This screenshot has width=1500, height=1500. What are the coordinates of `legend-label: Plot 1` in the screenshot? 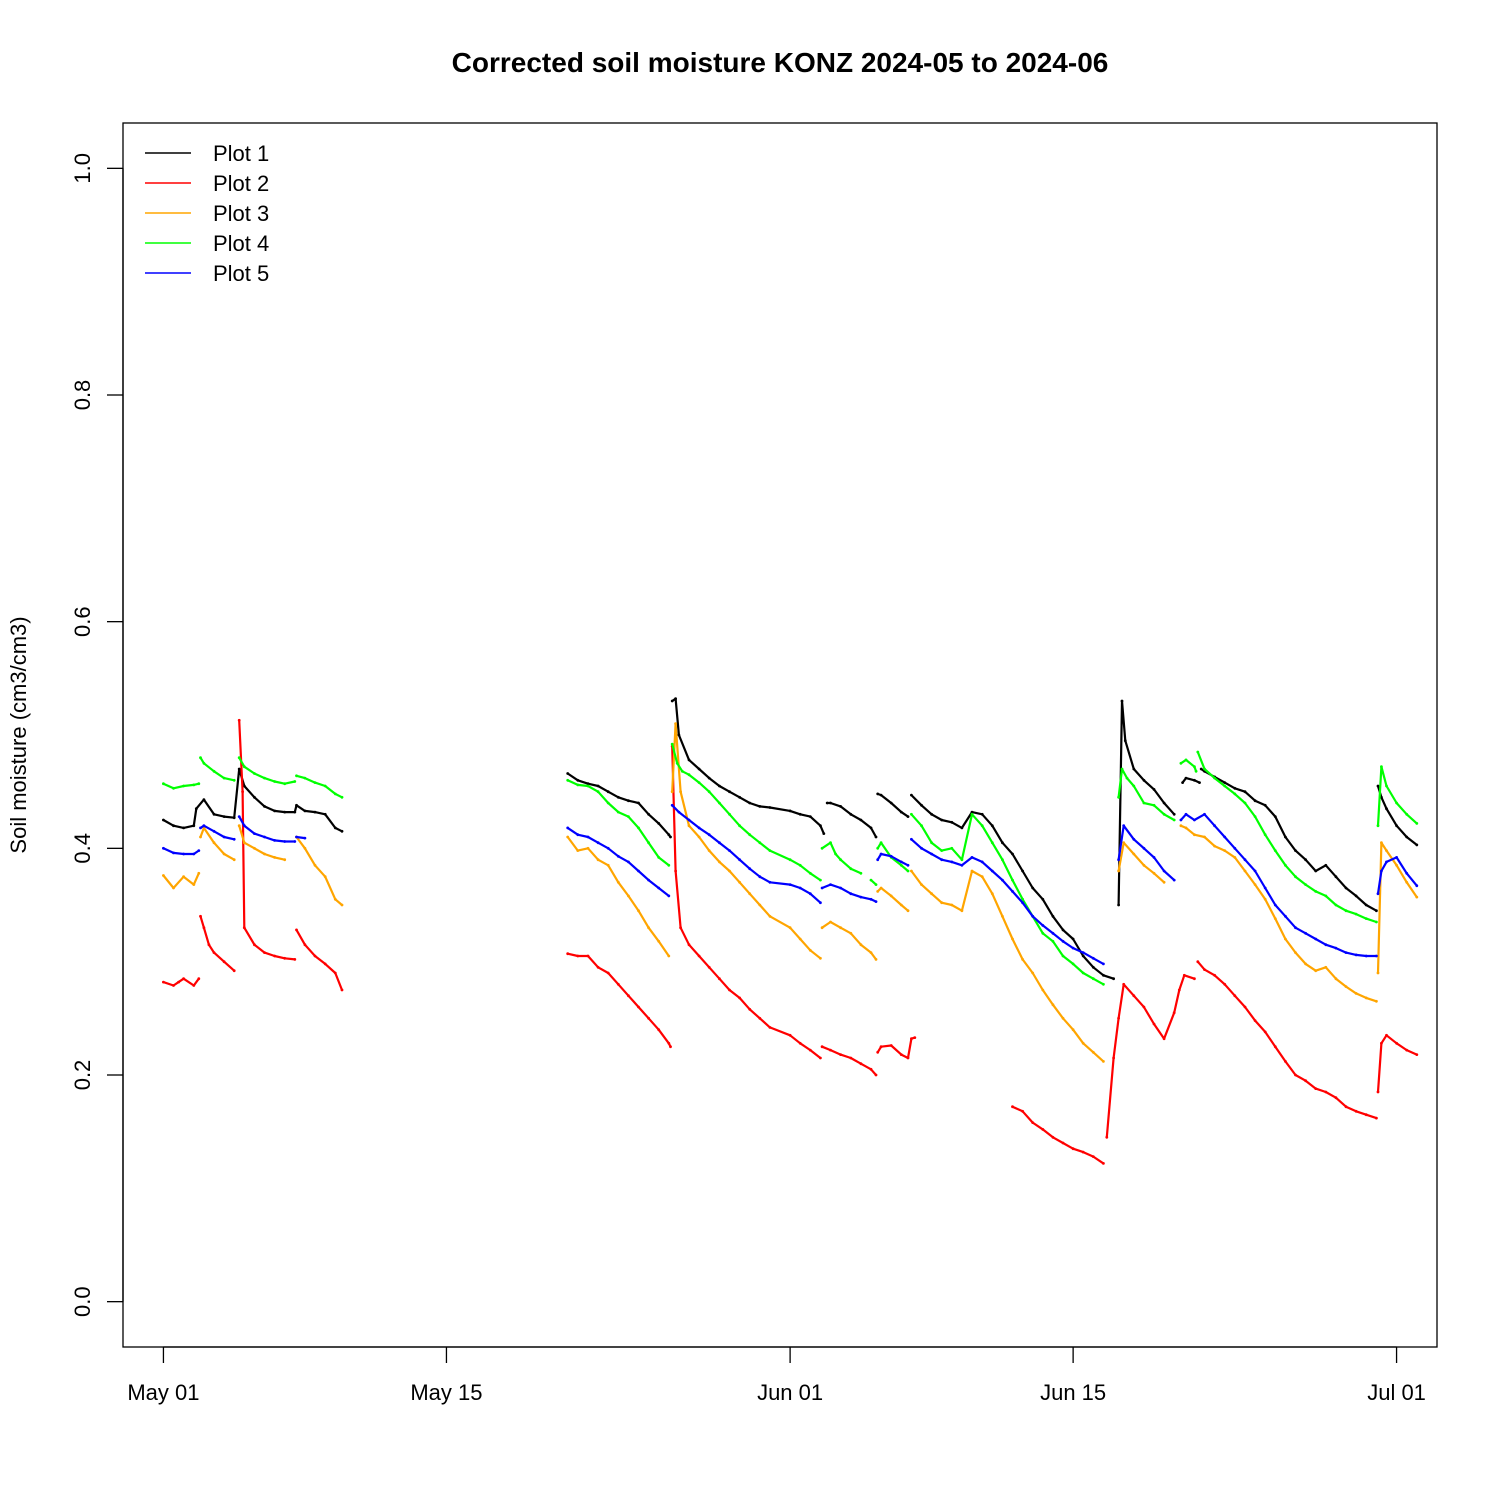 It's located at (241, 153).